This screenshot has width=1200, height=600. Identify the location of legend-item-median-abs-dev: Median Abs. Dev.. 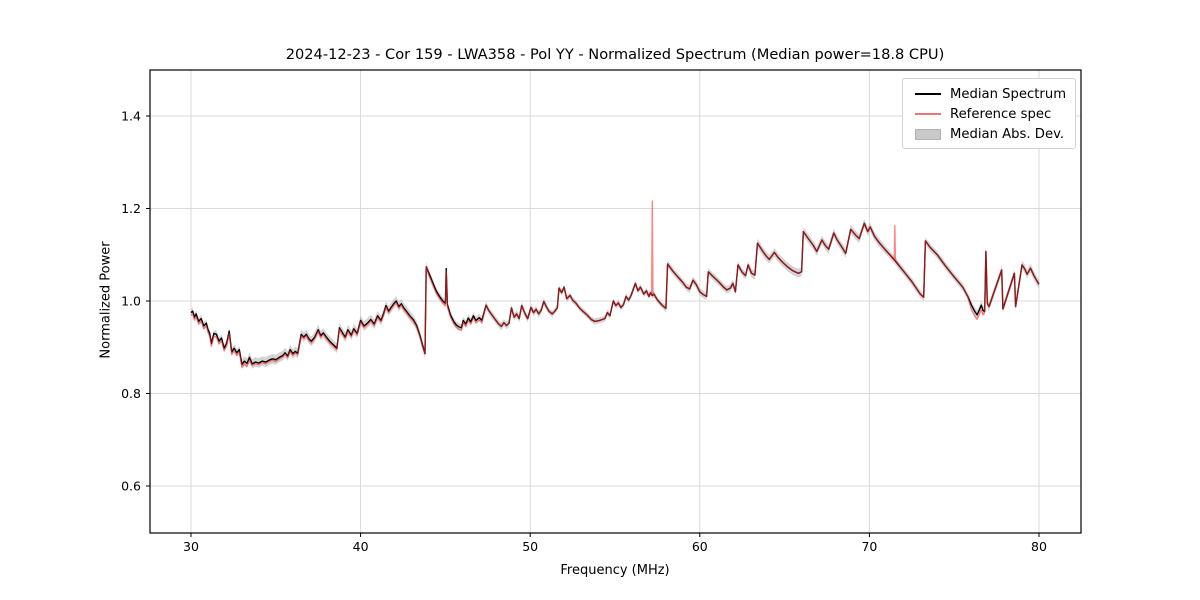
(992, 134).